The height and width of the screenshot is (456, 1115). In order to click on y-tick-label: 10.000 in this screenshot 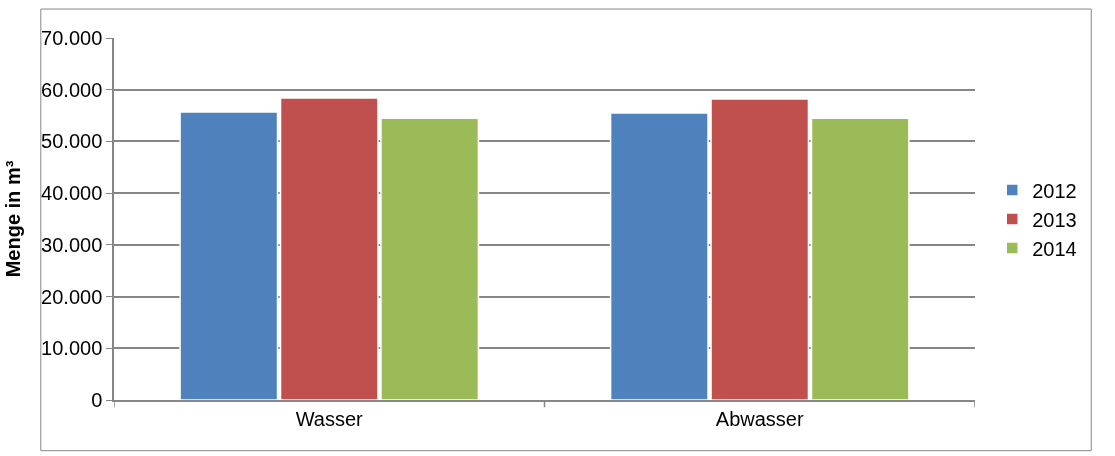, I will do `click(72, 348)`.